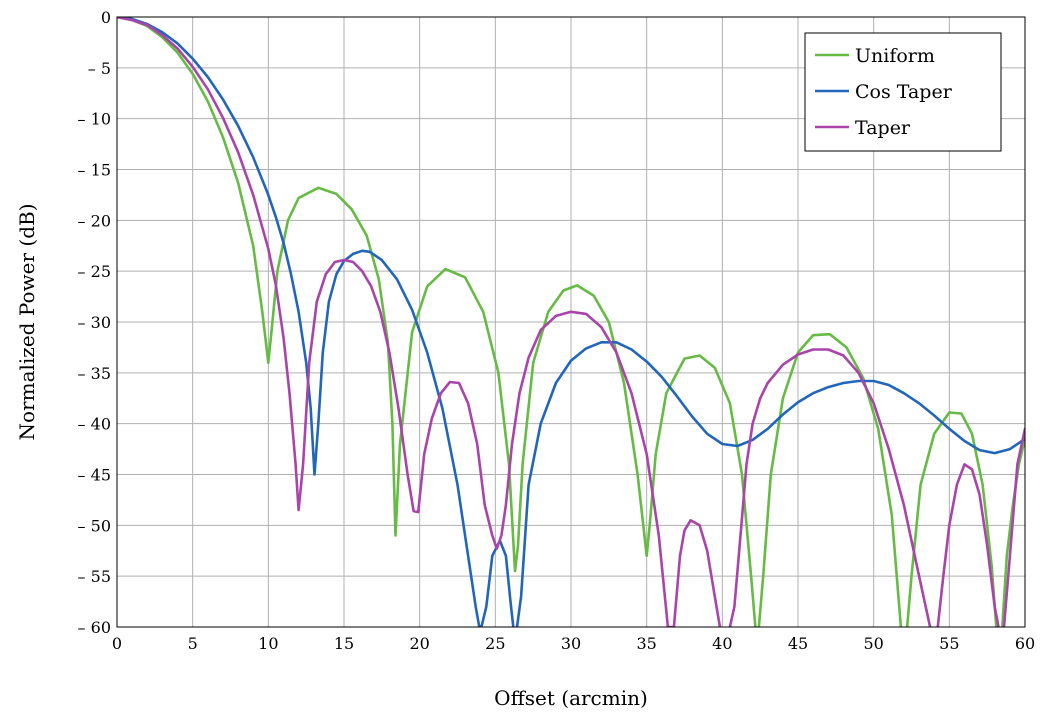  Describe the element at coordinates (117, 643) in the screenshot. I see `x-tick-label: 0` at that location.